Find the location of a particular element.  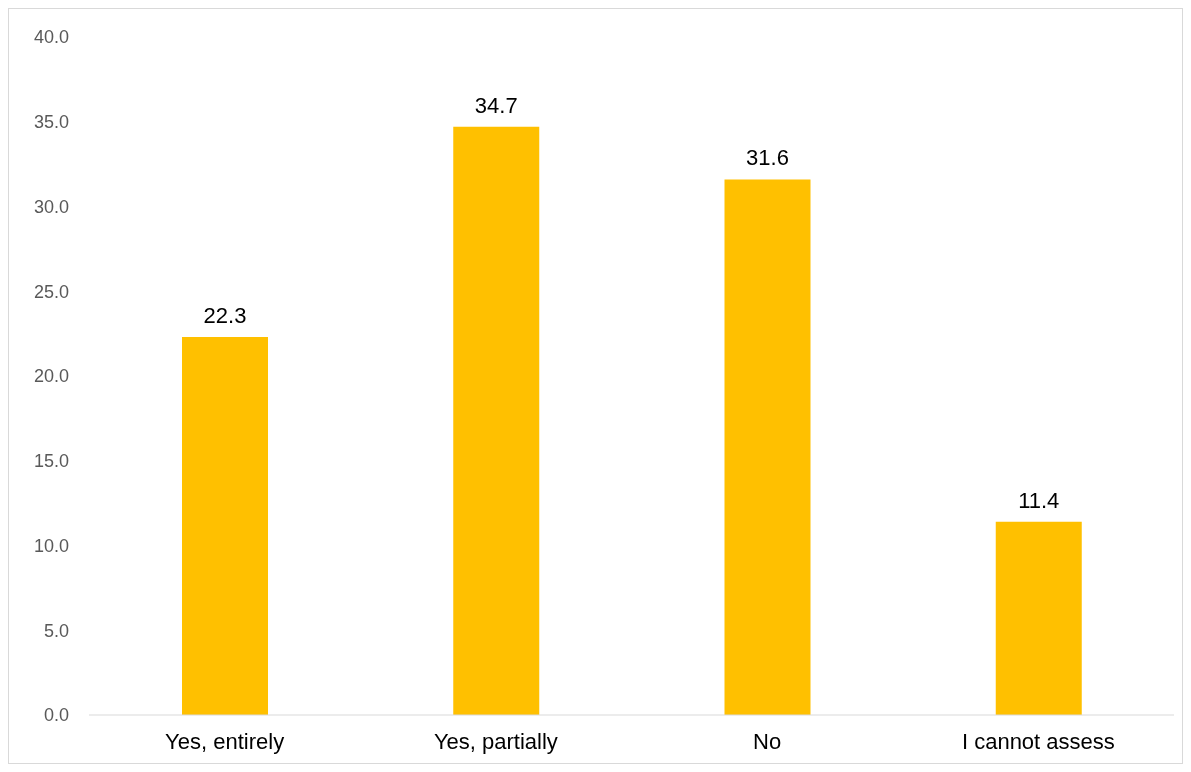

y-tick-label: 20.0 is located at coordinates (51, 376).